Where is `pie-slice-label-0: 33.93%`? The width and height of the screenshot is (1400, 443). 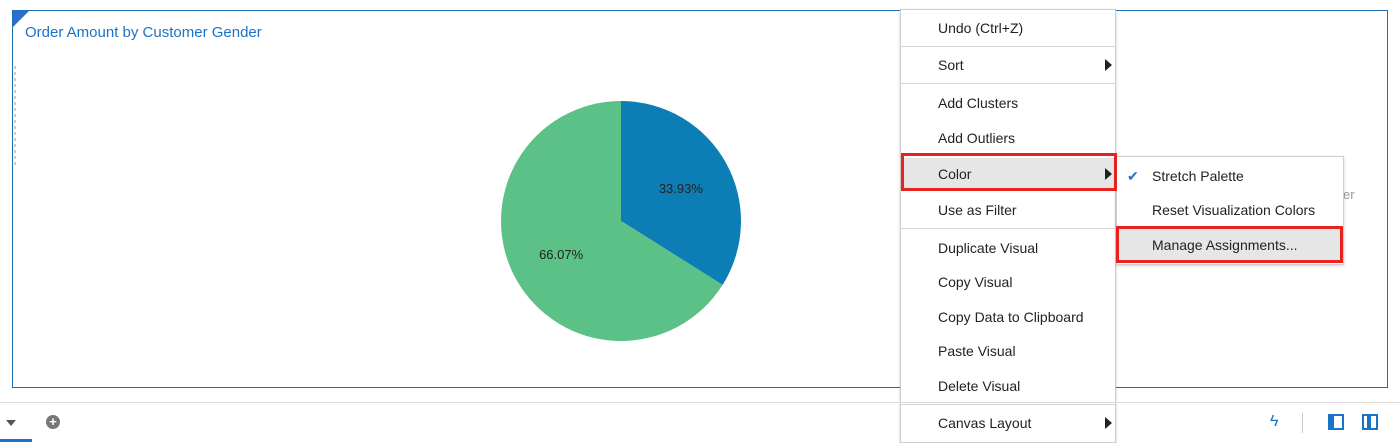
pie-slice-label-0: 33.93% is located at coordinates (681, 188).